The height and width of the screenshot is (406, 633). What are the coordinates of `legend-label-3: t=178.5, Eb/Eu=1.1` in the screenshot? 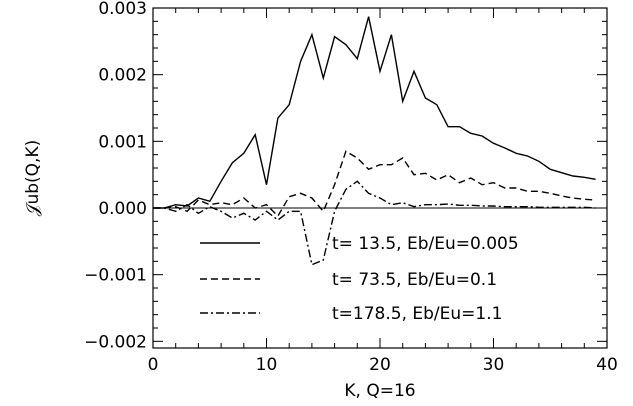 It's located at (417, 314).